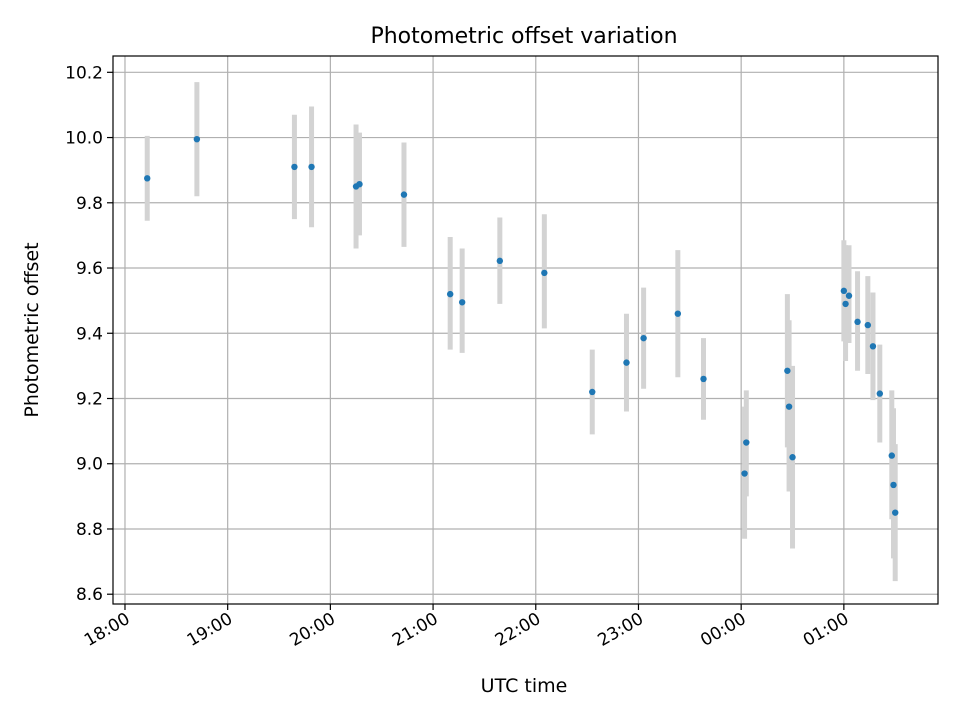  Describe the element at coordinates (89, 400) in the screenshot. I see `y-tick-label: 9.2` at that location.